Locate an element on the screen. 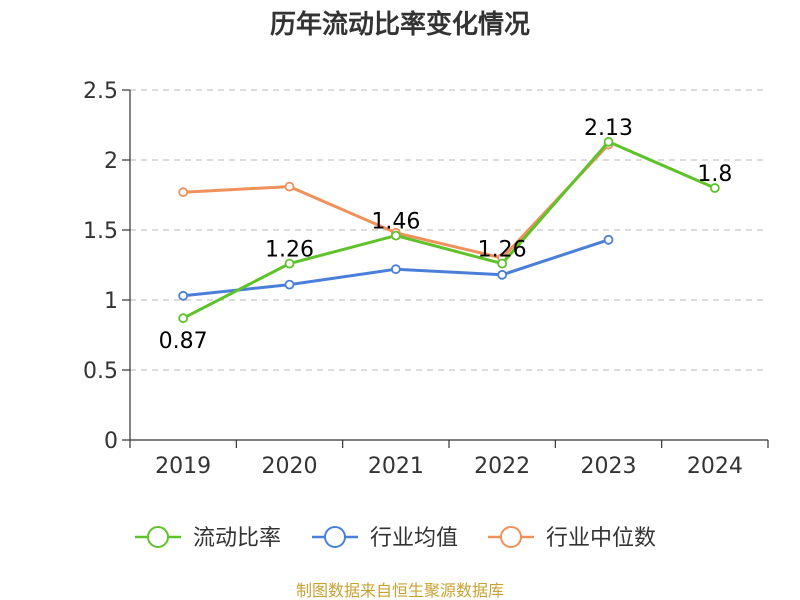 This screenshot has width=800, height=600. y-tick-label: 1 is located at coordinates (111, 301).